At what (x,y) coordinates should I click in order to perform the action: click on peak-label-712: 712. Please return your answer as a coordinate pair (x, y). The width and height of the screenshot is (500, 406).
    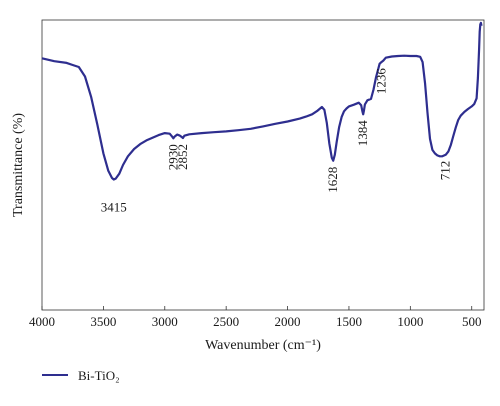
    Looking at the image, I should click on (445, 171).